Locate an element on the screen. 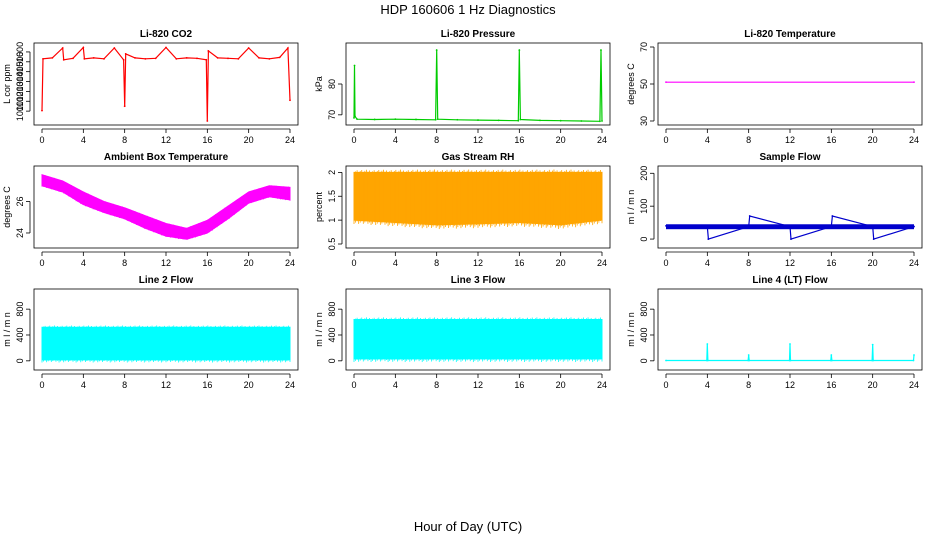  panel-title: Li-820 Pressure is located at coordinates (478, 34).